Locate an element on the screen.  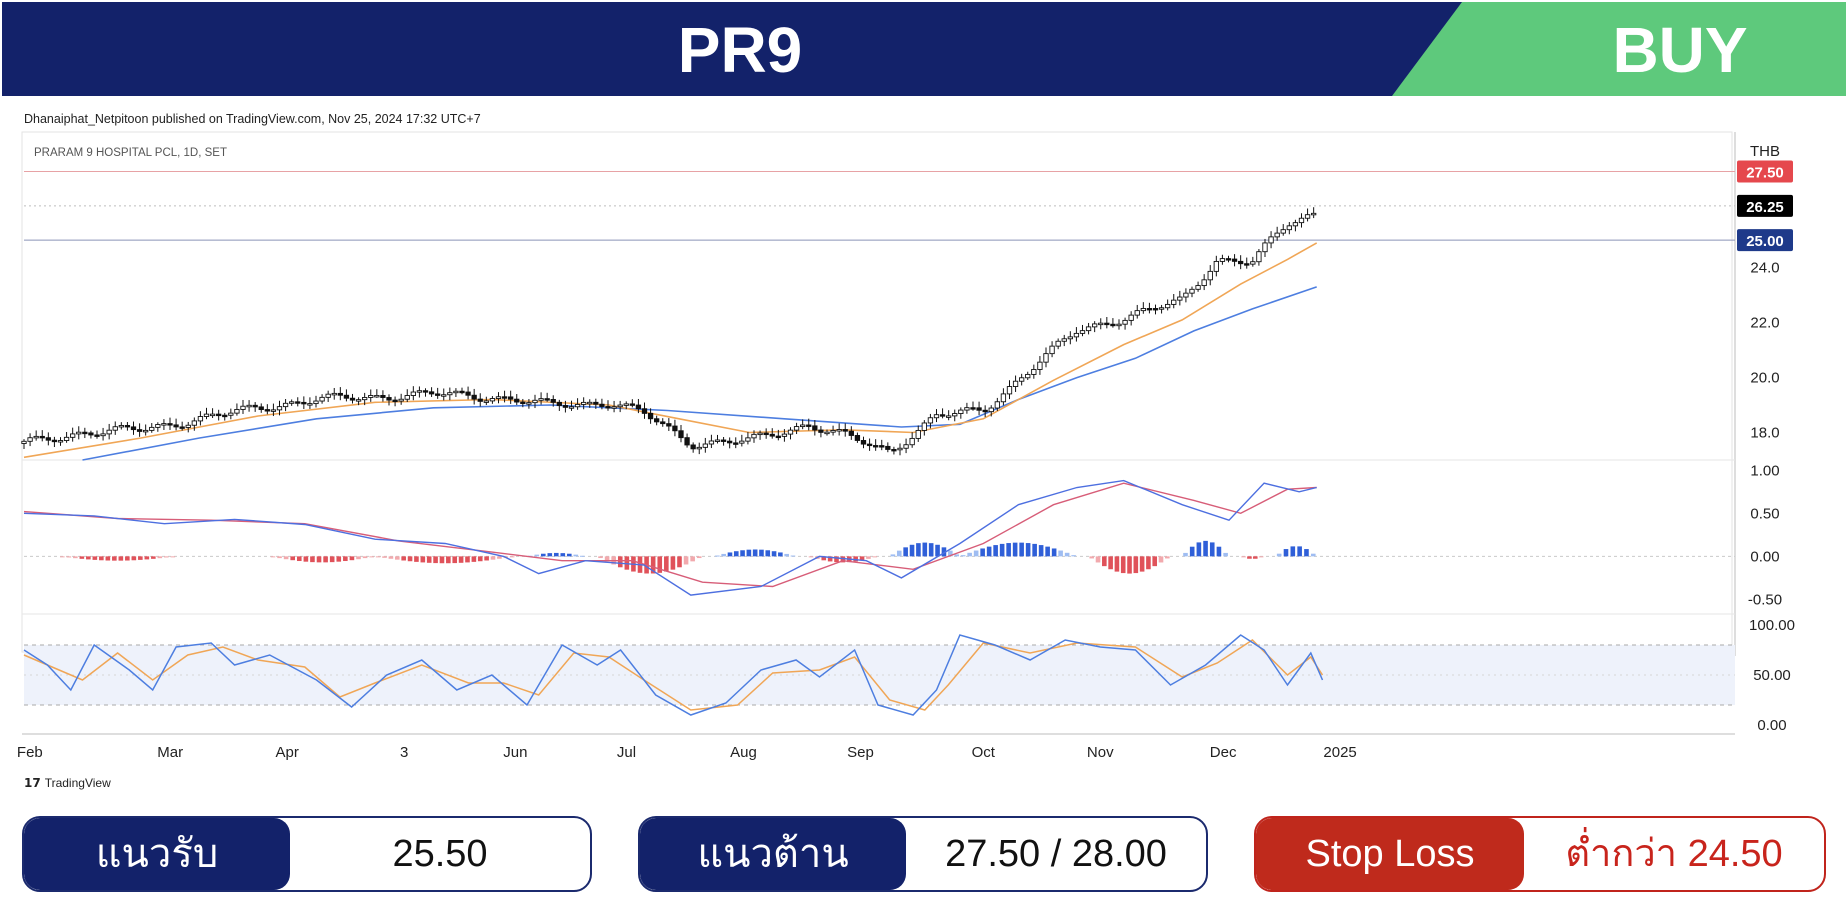
resistance-value: 27.50 / 28.00 is located at coordinates (1056, 854).